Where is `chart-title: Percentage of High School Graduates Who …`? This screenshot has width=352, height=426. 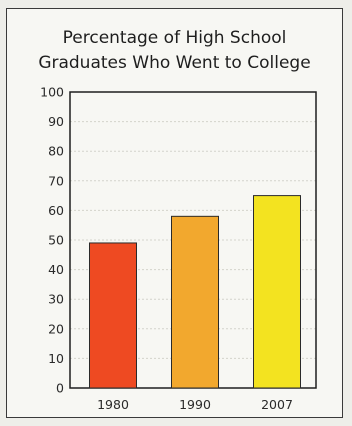 chart-title: Percentage of High School Graduates Who … is located at coordinates (174, 51).